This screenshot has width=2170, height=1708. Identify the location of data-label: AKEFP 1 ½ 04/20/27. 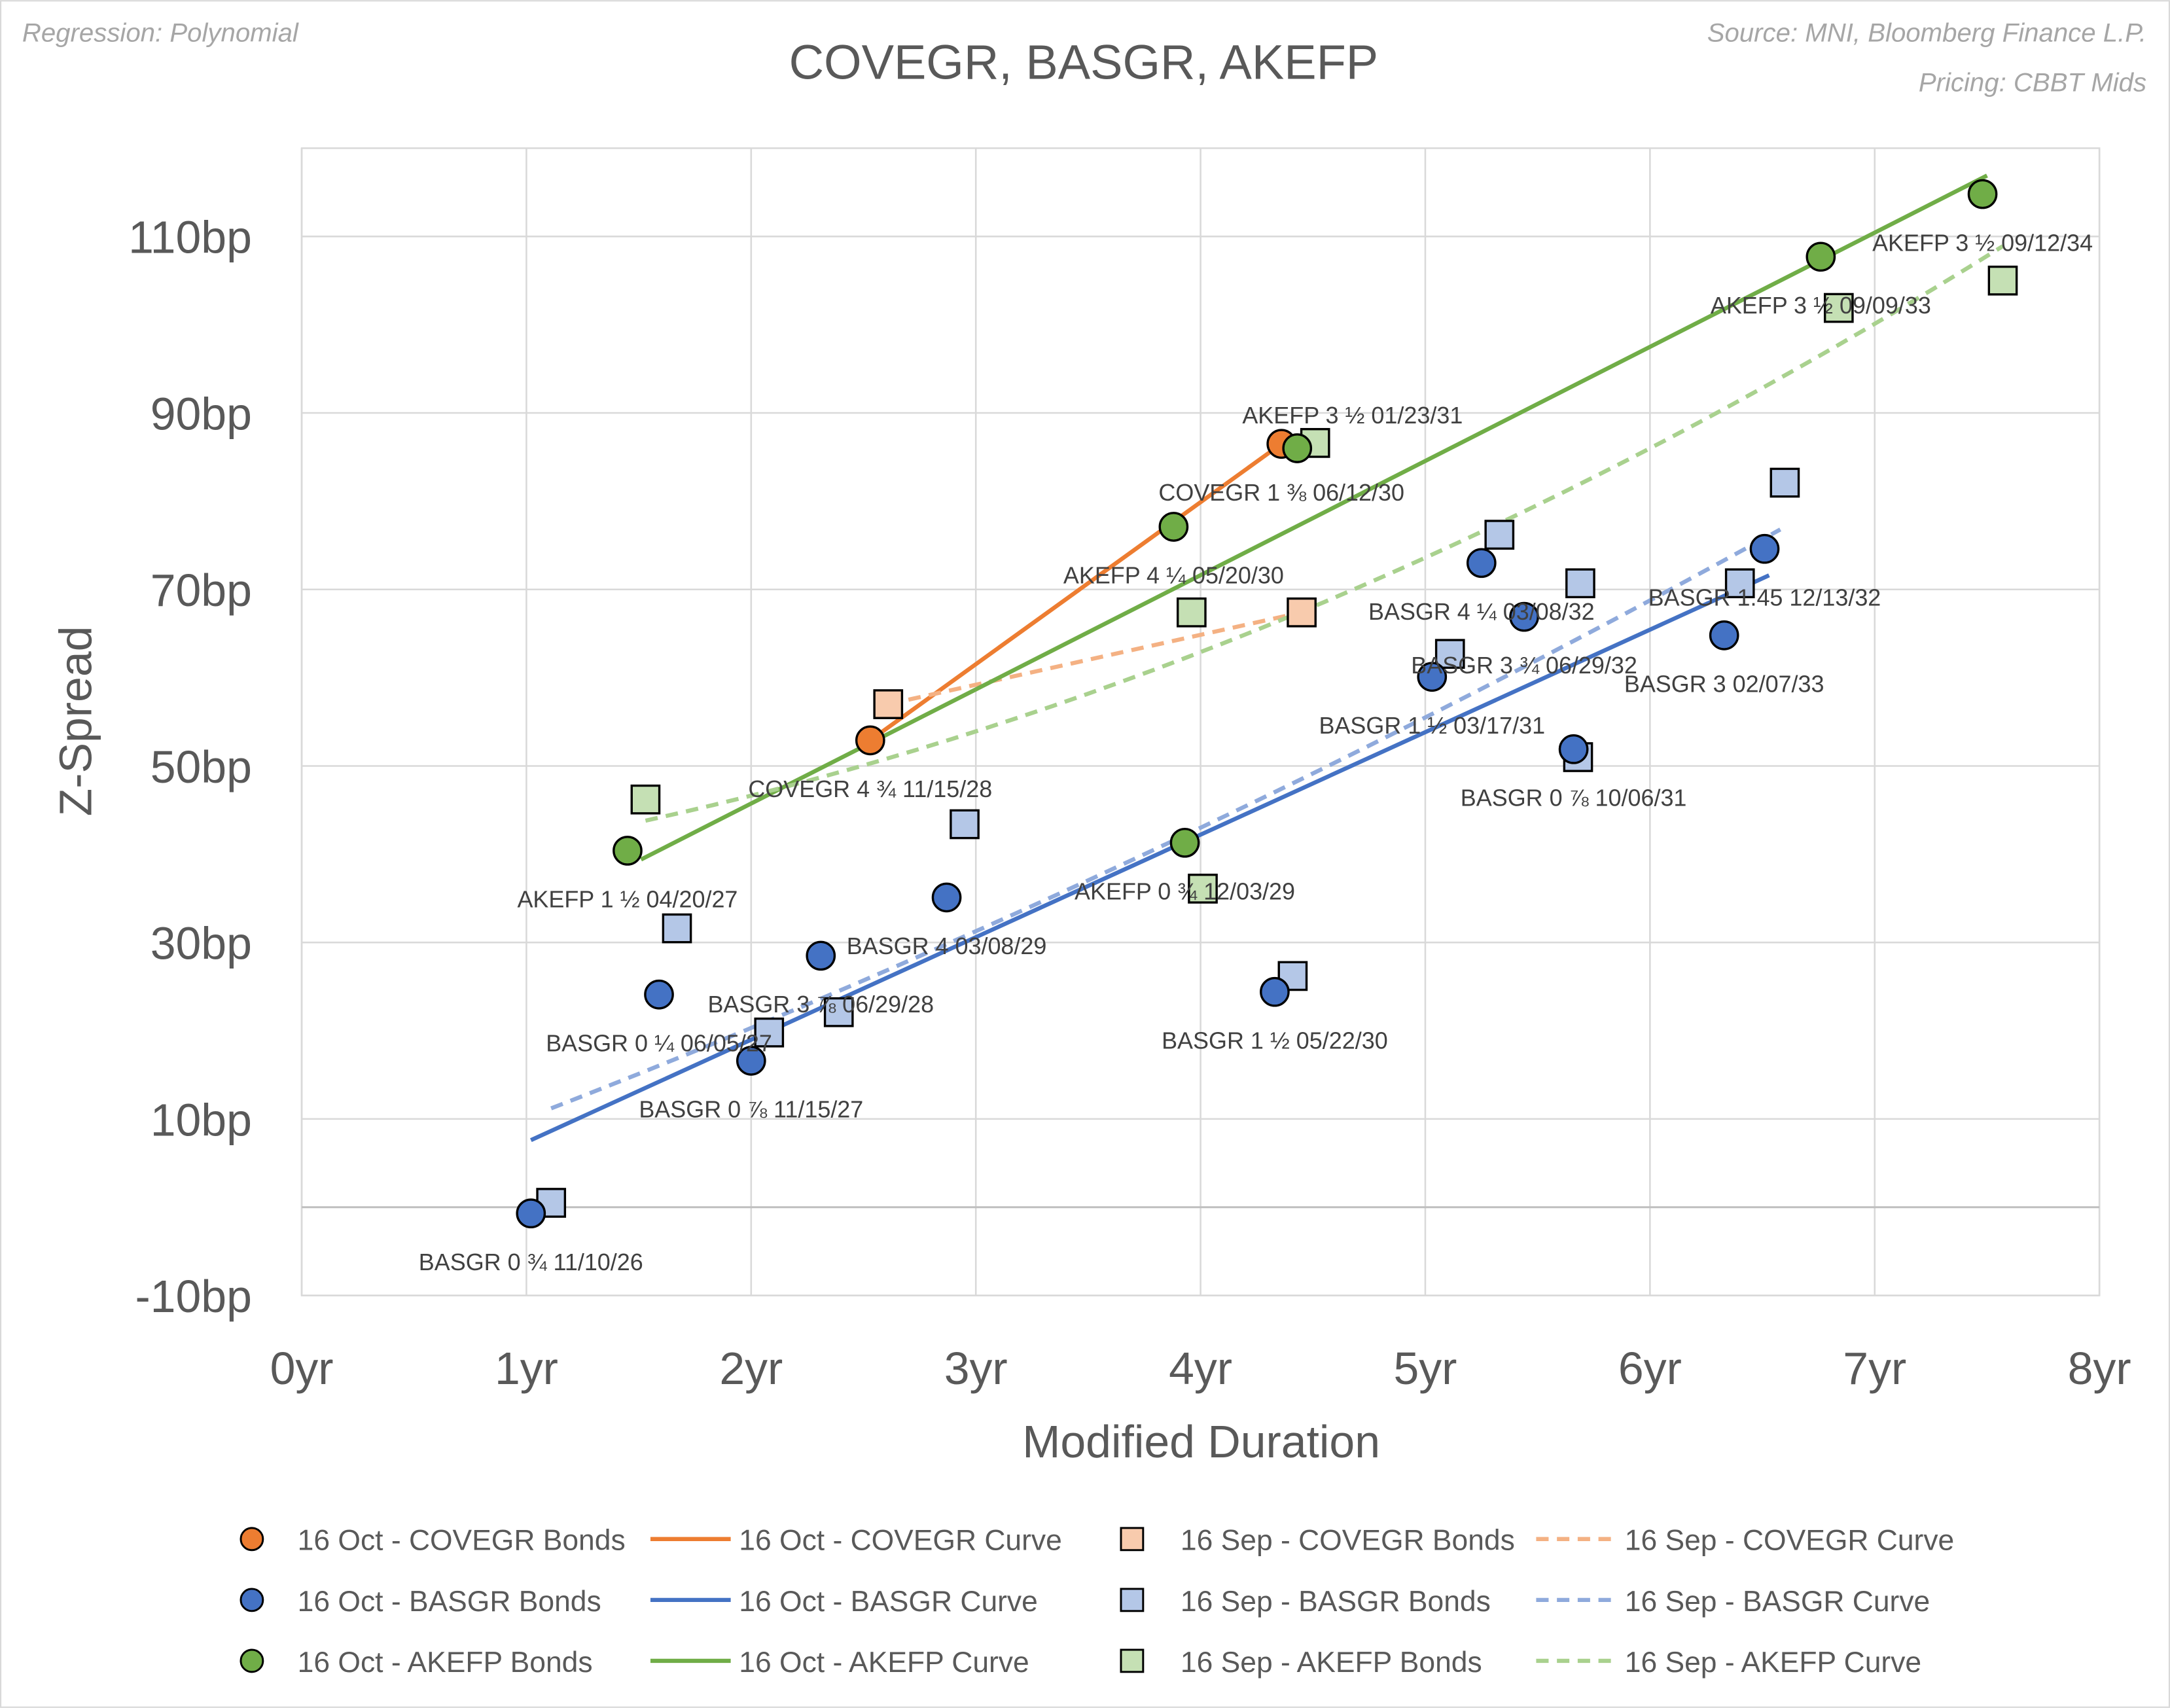
(627, 900).